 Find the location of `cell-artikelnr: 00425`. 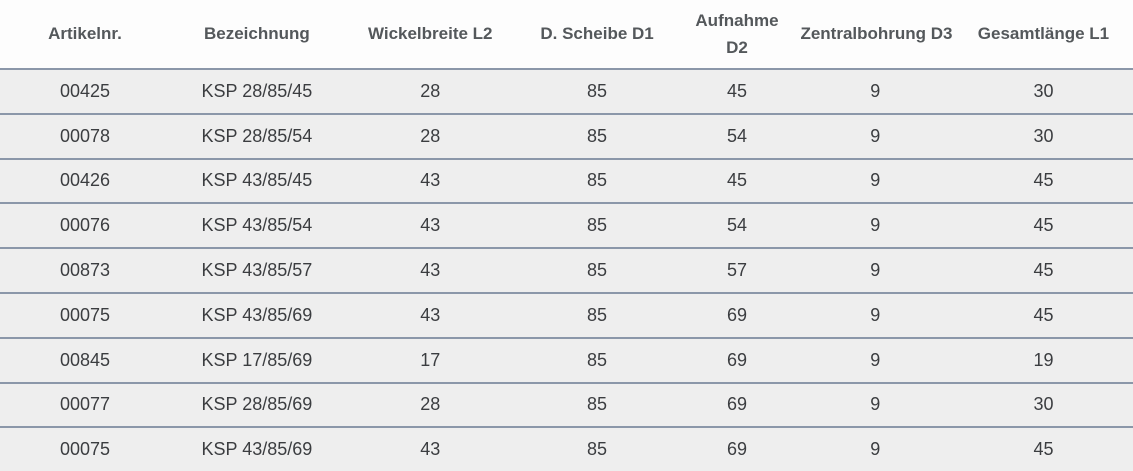

cell-artikelnr: 00425 is located at coordinates (85, 90).